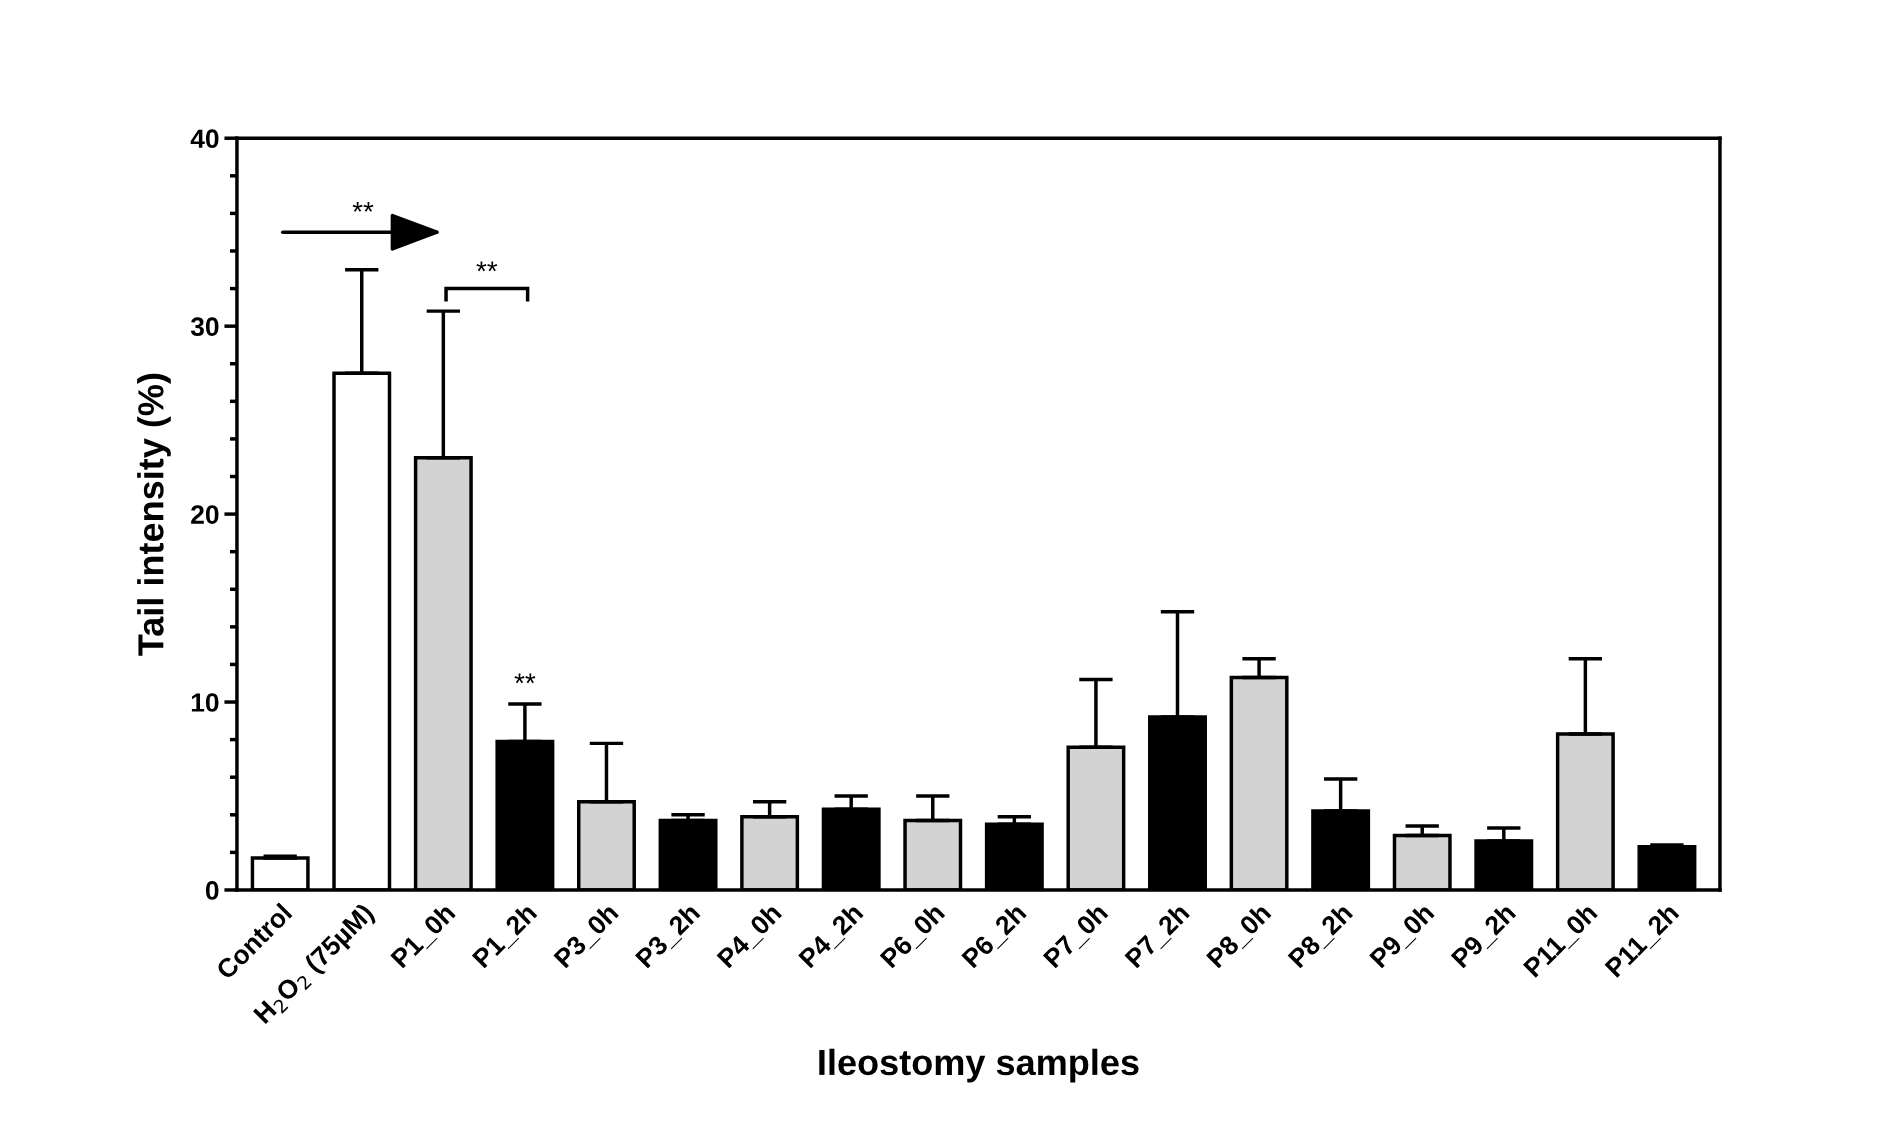 This screenshot has width=1888, height=1133. Describe the element at coordinates (979, 1065) in the screenshot. I see `x-axis-title: Ileostomy samples` at that location.